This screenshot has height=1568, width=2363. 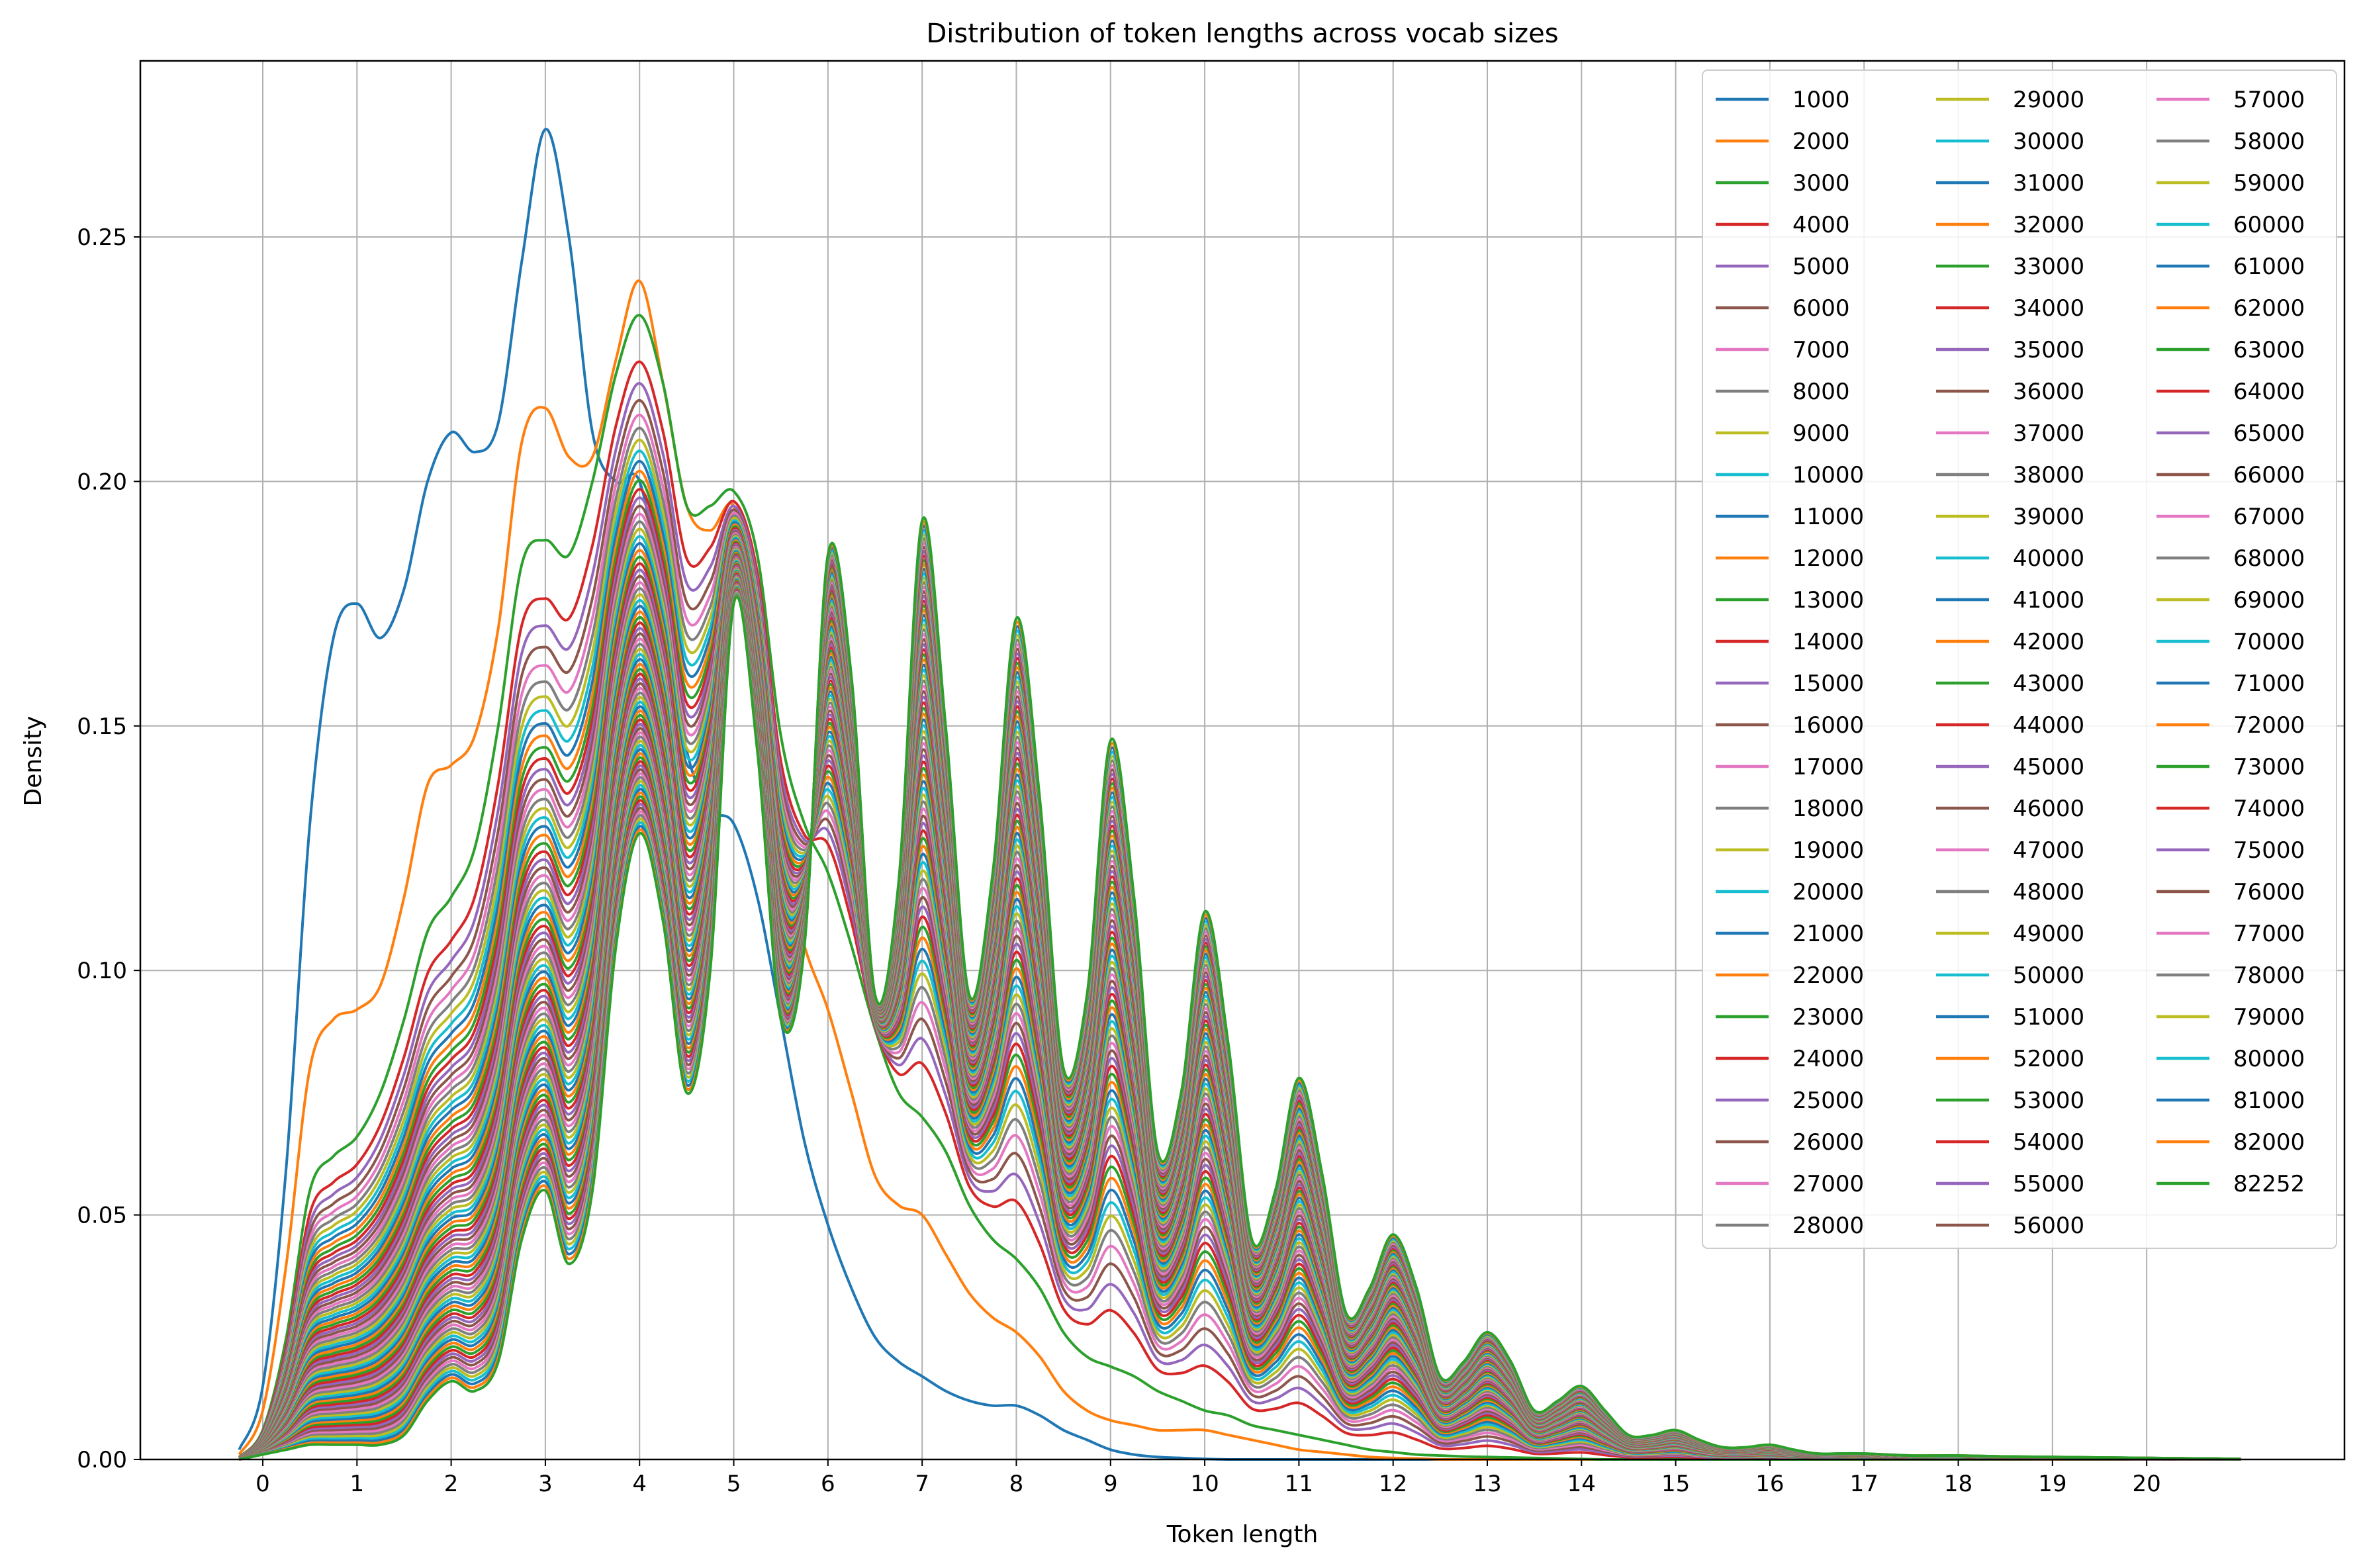 What do you see at coordinates (102, 971) in the screenshot?
I see `y-tick-label: 0.10` at bounding box center [102, 971].